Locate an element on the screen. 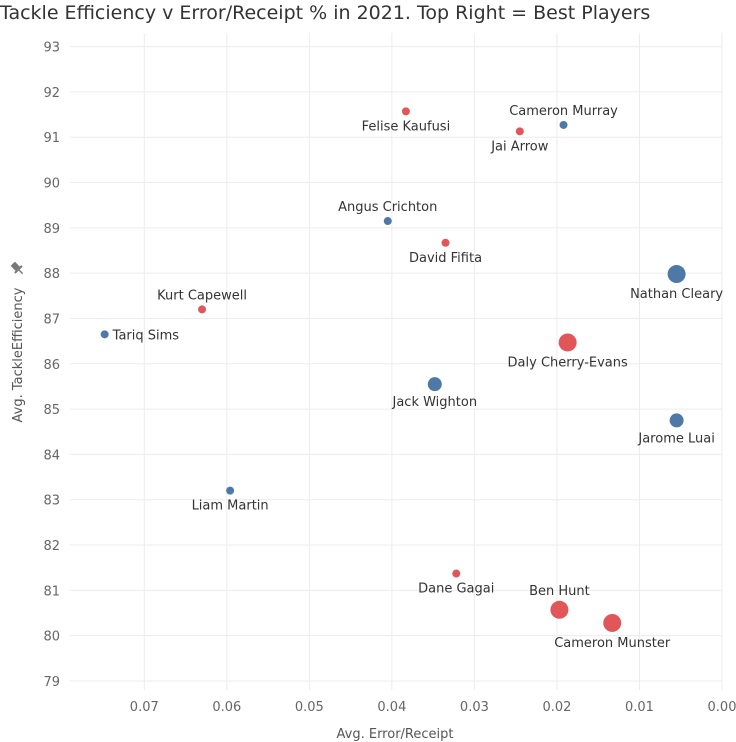 Image resolution: width=736 pixels, height=742 pixels. point-label: Dane Gagai is located at coordinates (456, 589).